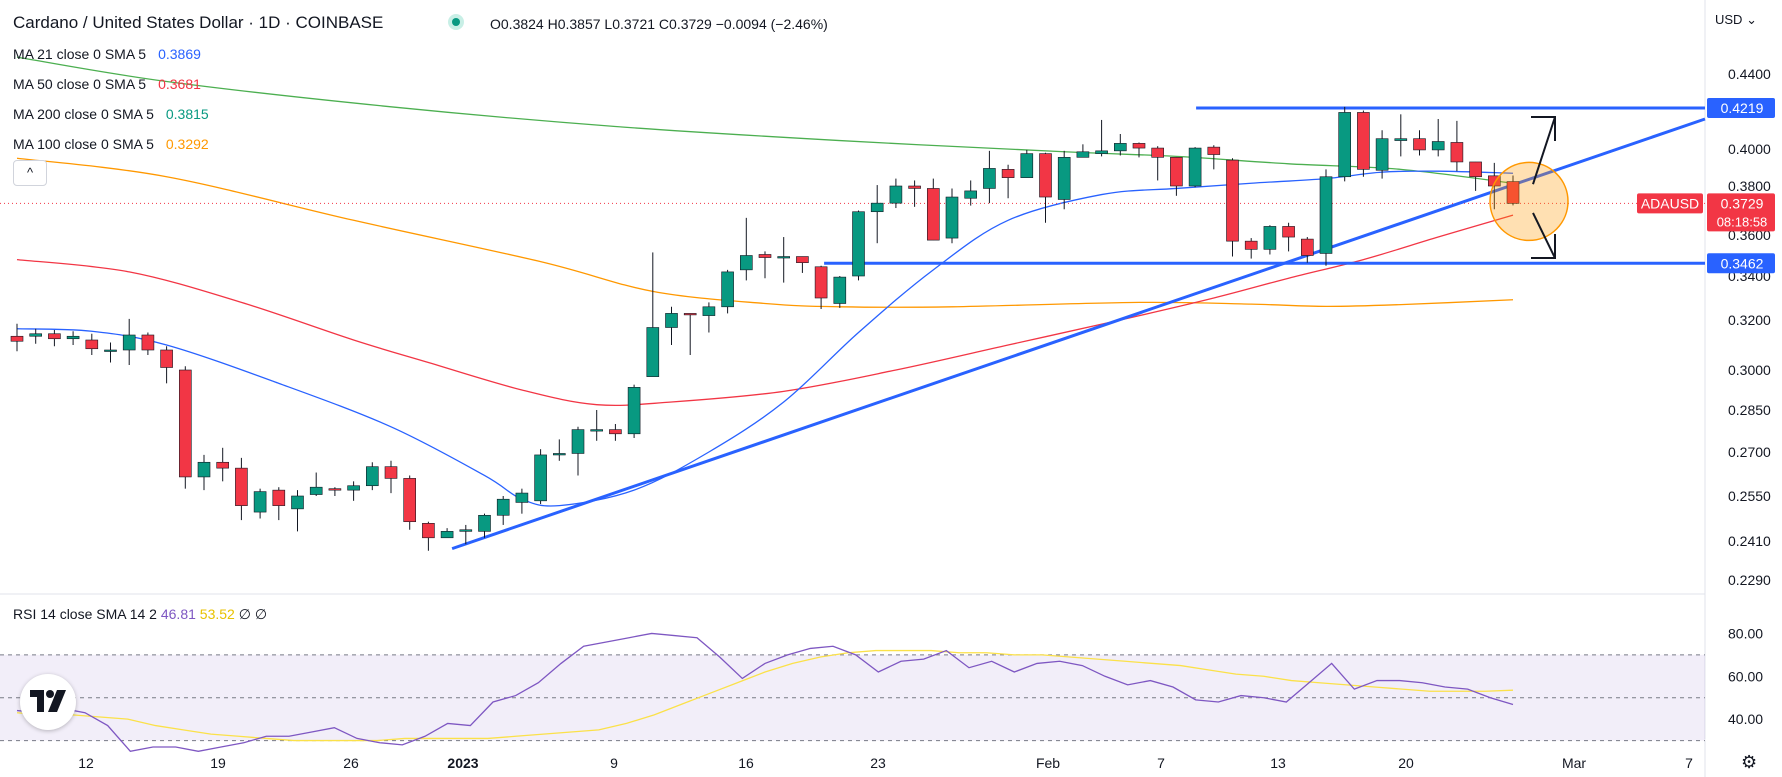 This screenshot has height=777, width=1782. Describe the element at coordinates (80, 54) in the screenshot. I see `ma-label: MA 21 close 0 SMA 5` at that location.